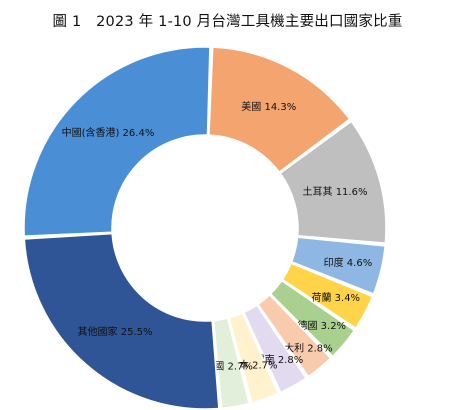 This screenshot has width=455, height=410. I want to click on slice-label-印度: 印度 4.6%, so click(348, 262).